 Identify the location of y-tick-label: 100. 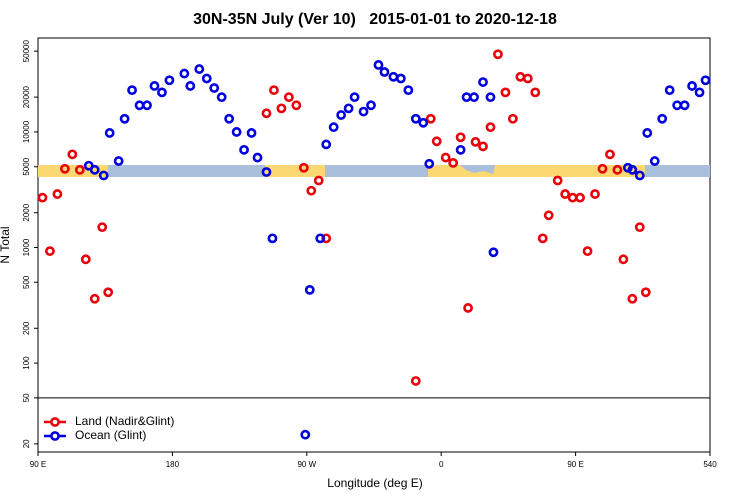
(26, 363).